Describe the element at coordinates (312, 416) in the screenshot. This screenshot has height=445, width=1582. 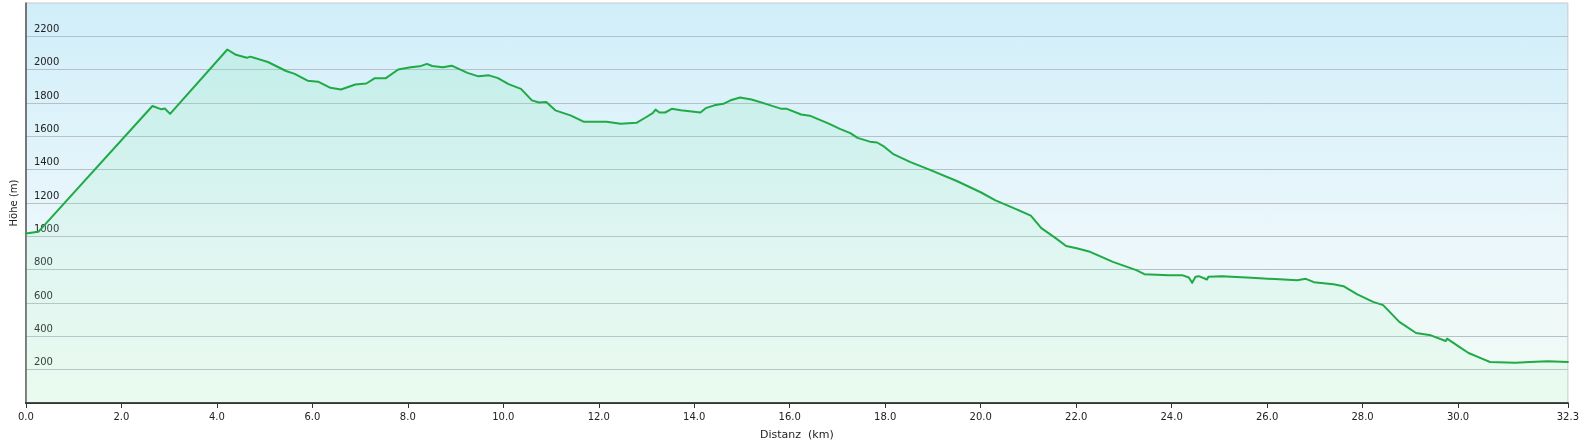
I see `x-tick-label: 6.0` at that location.